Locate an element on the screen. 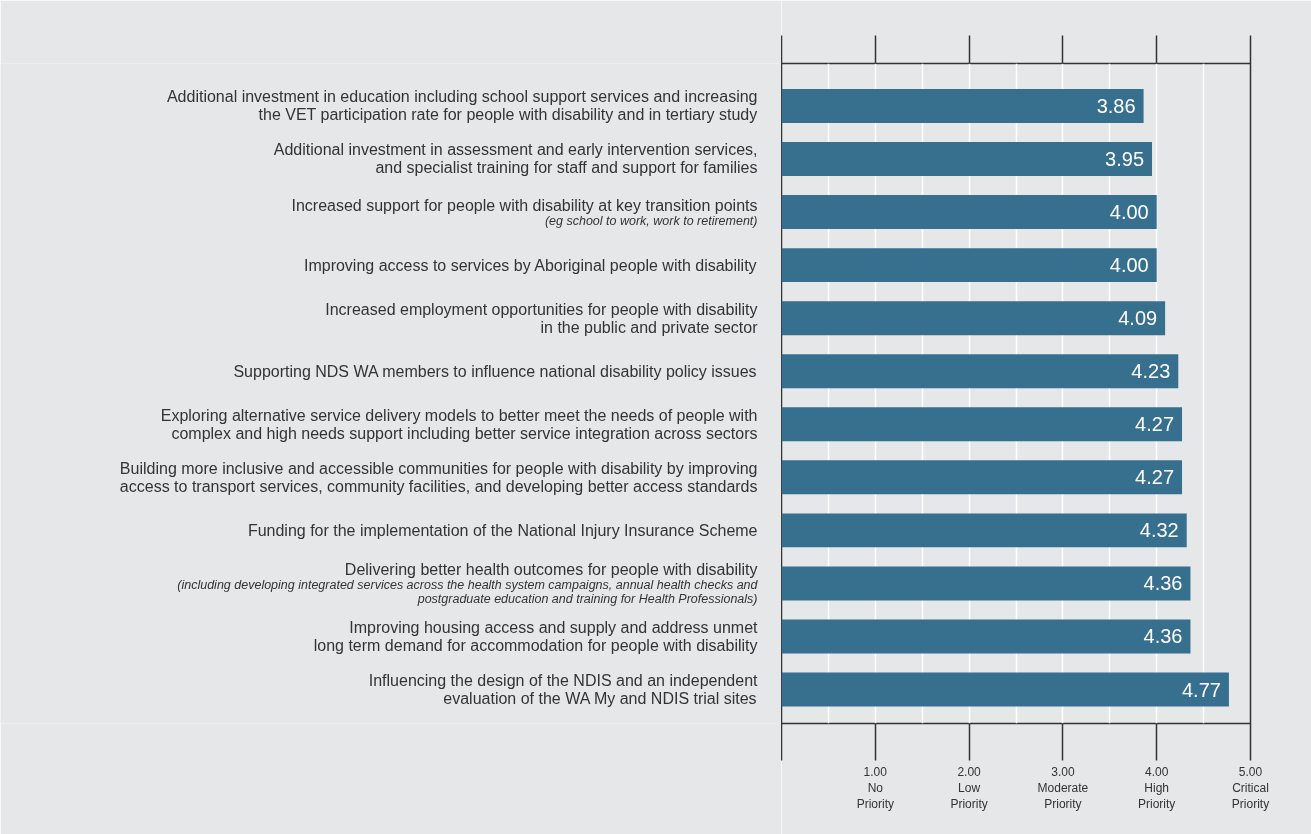 This screenshot has width=1311, height=834. data-label: 3.86 is located at coordinates (1116, 105).